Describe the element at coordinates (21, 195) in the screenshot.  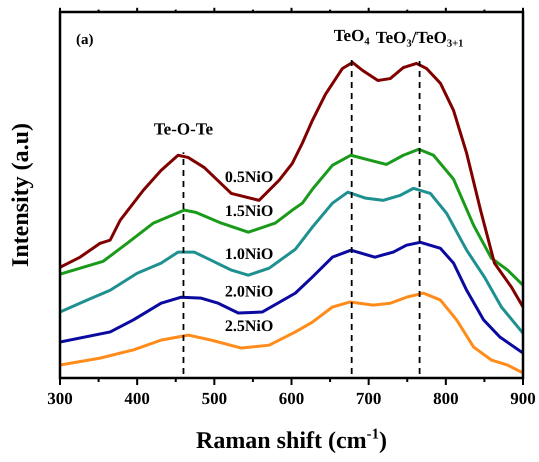
I see `y-axis-title: Intensity (a.u)` at that location.